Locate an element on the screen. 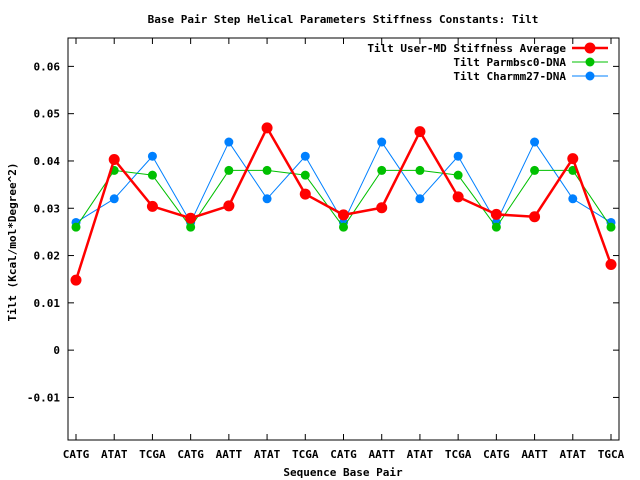 This screenshot has height=480, width=640. x-axis-label: Sequence Base Pair is located at coordinates (343, 472).